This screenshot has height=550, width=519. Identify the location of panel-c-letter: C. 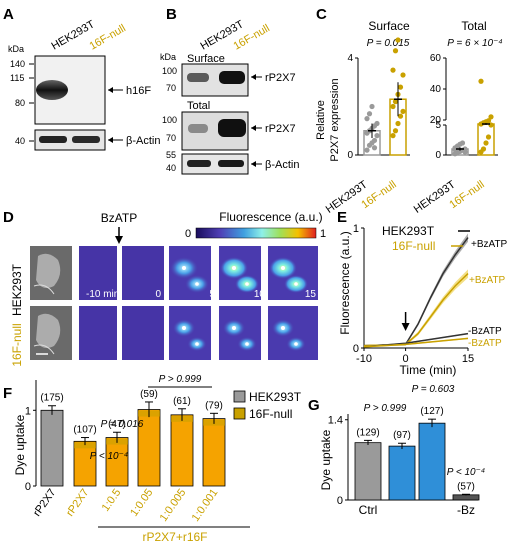
(321, 14).